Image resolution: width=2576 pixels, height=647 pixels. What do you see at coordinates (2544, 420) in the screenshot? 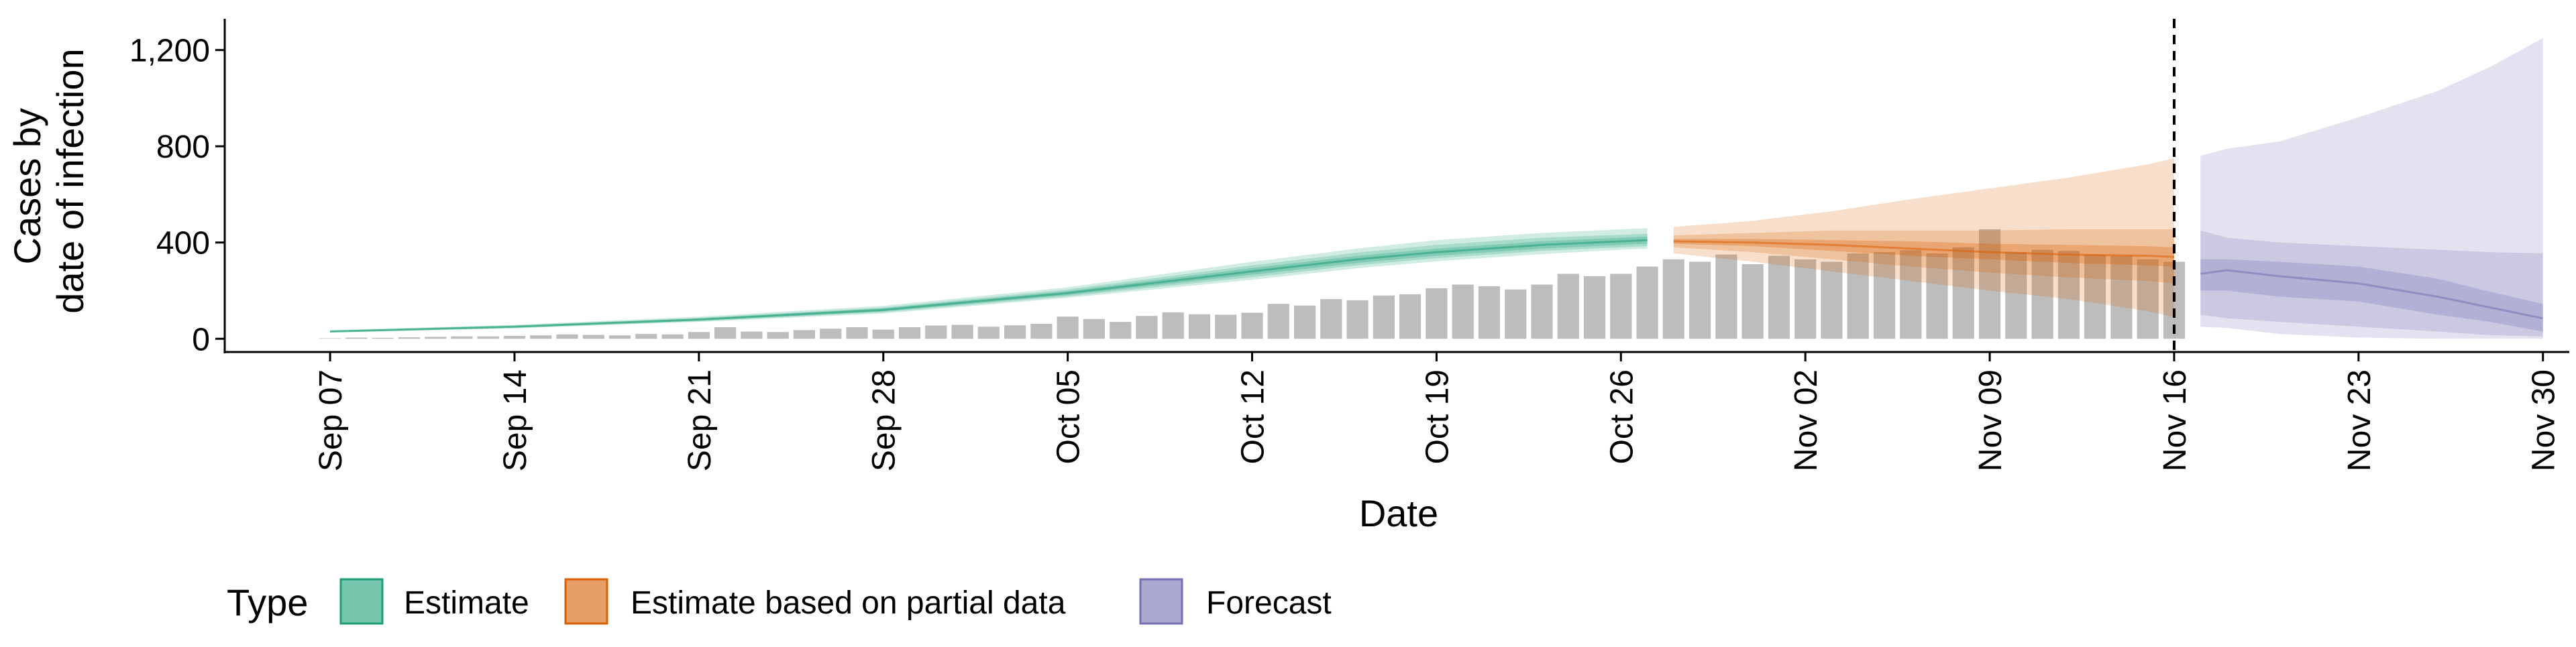
I see `x-tick-label: Nov 30` at bounding box center [2544, 420].